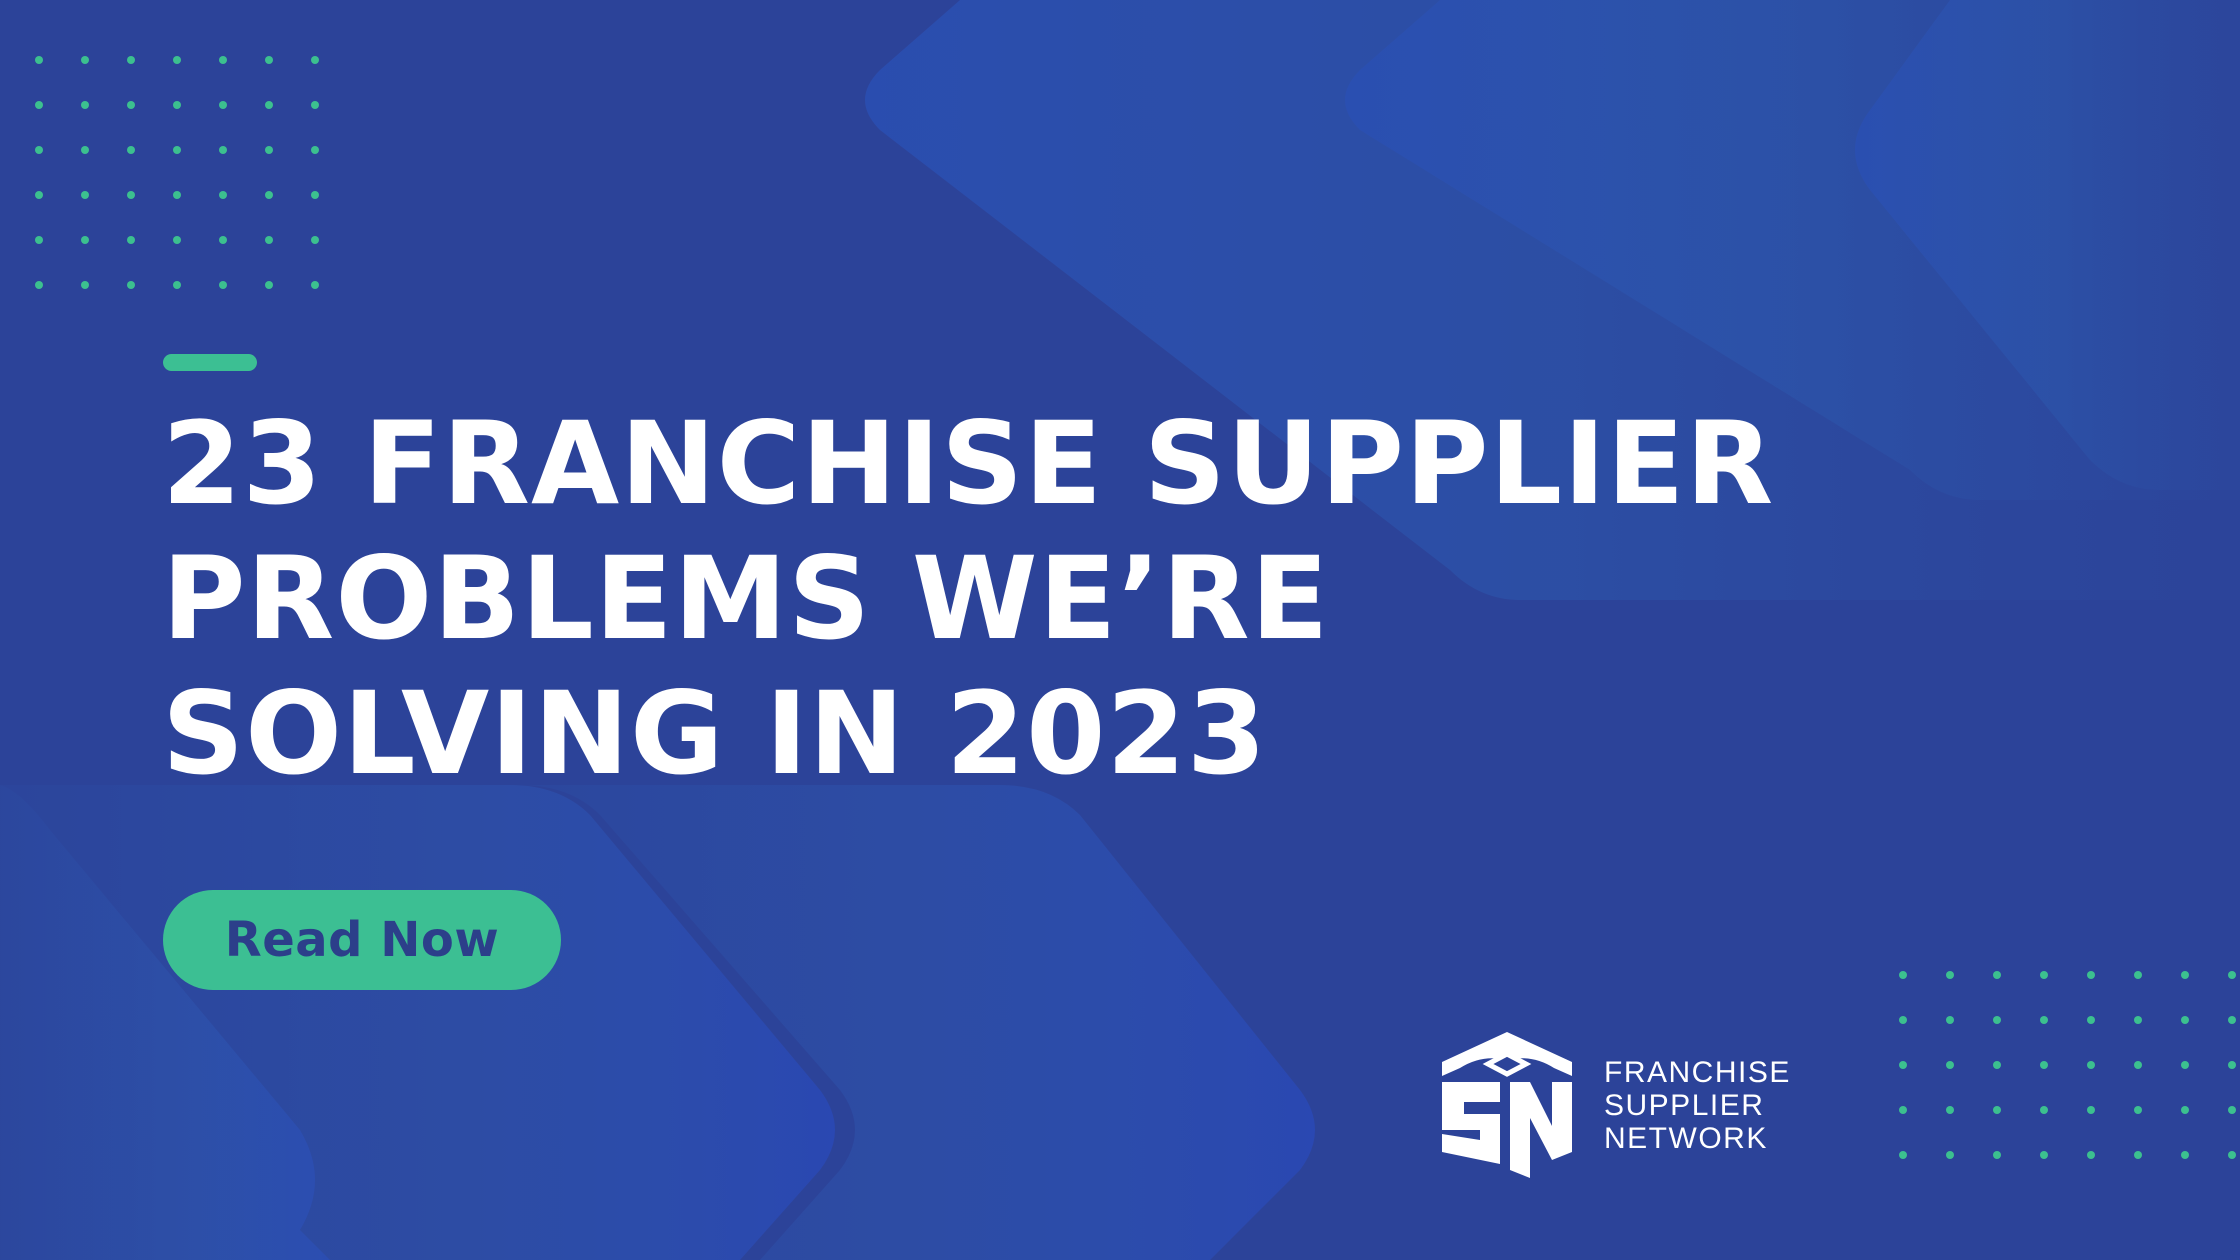 The width and height of the screenshot is (2240, 1260). I want to click on brand-logo: FRANCHISE SUPPLIER NETWORK, so click(1613, 1105).